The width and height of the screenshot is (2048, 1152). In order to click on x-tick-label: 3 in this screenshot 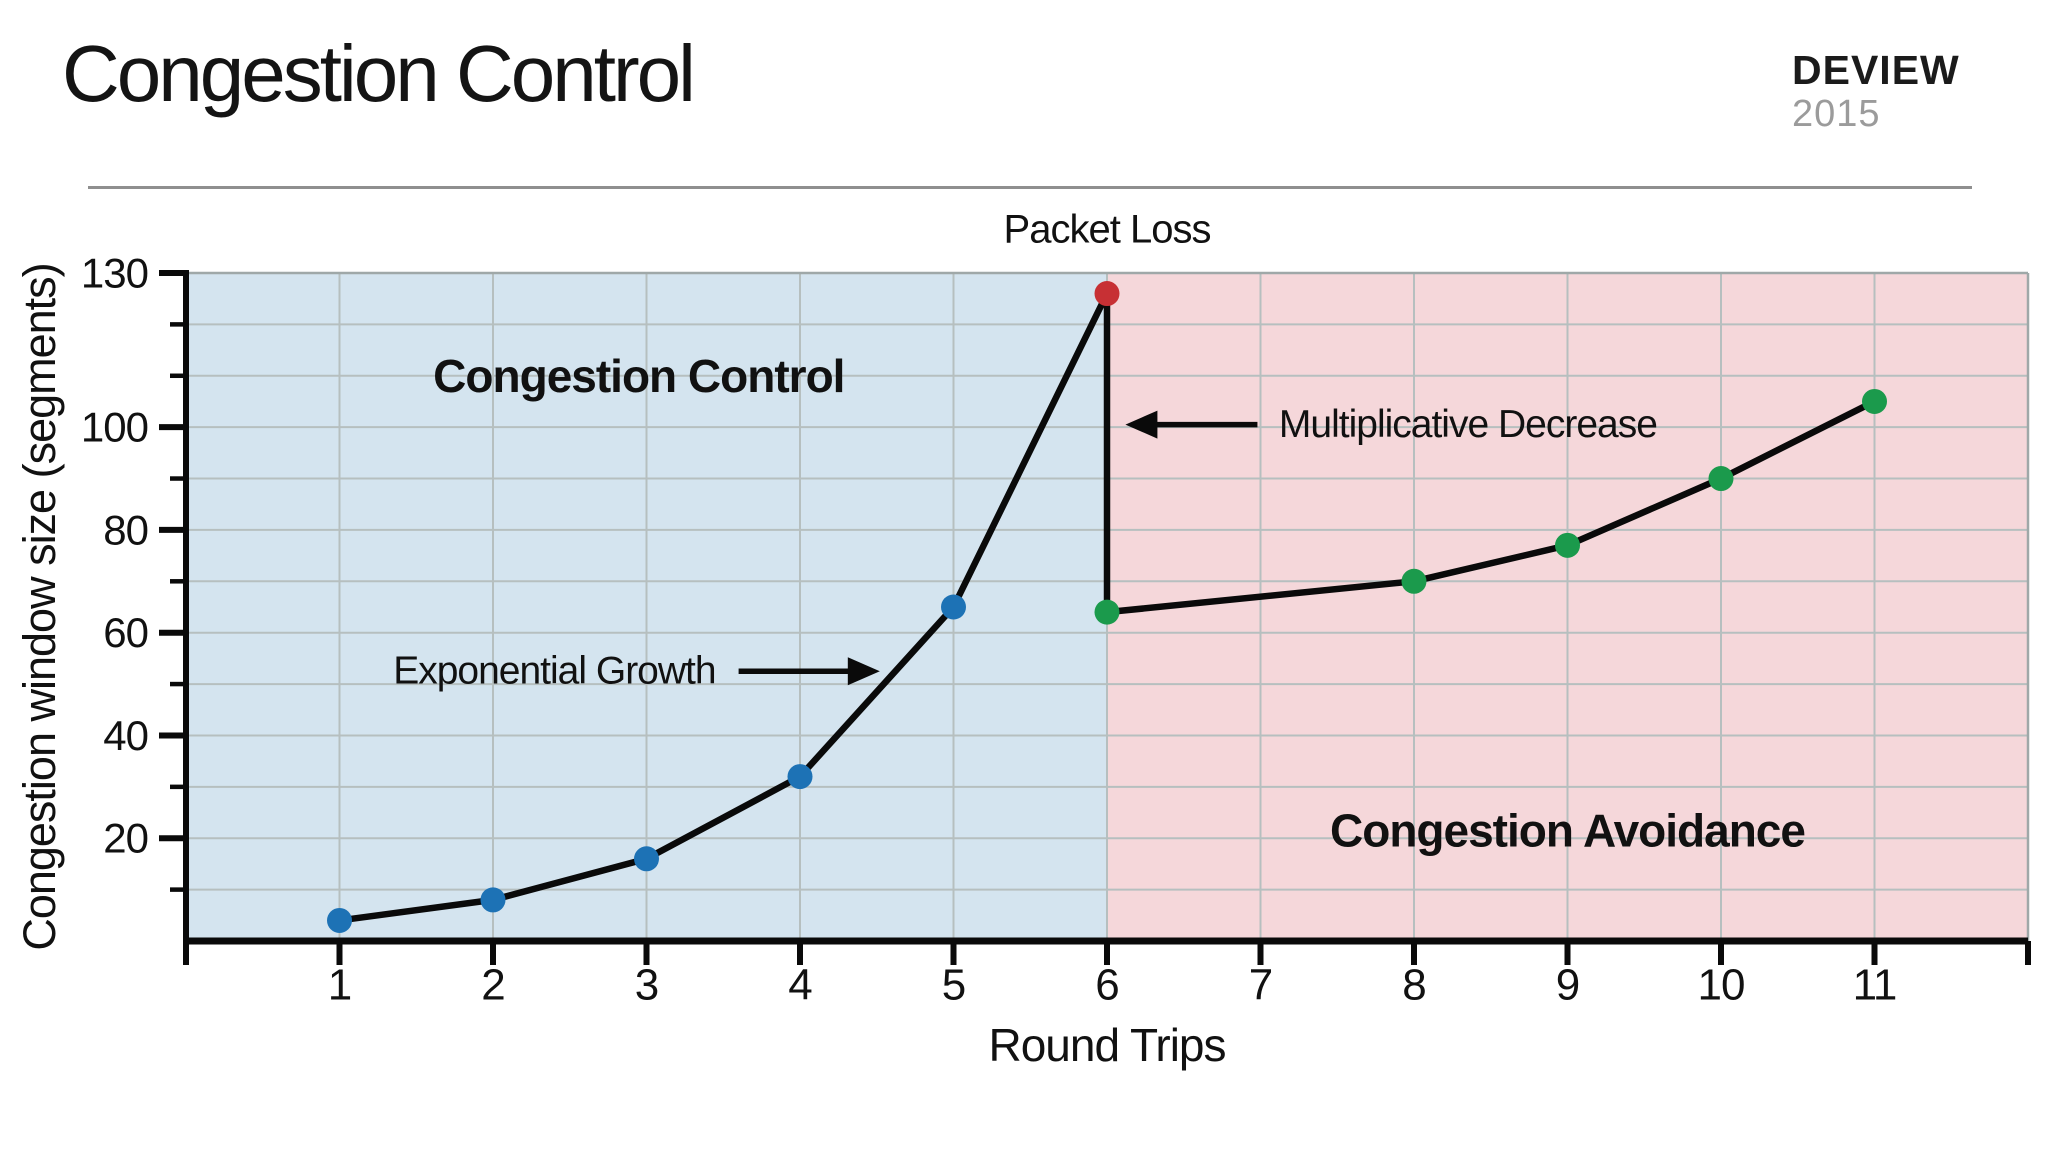, I will do `click(646, 985)`.